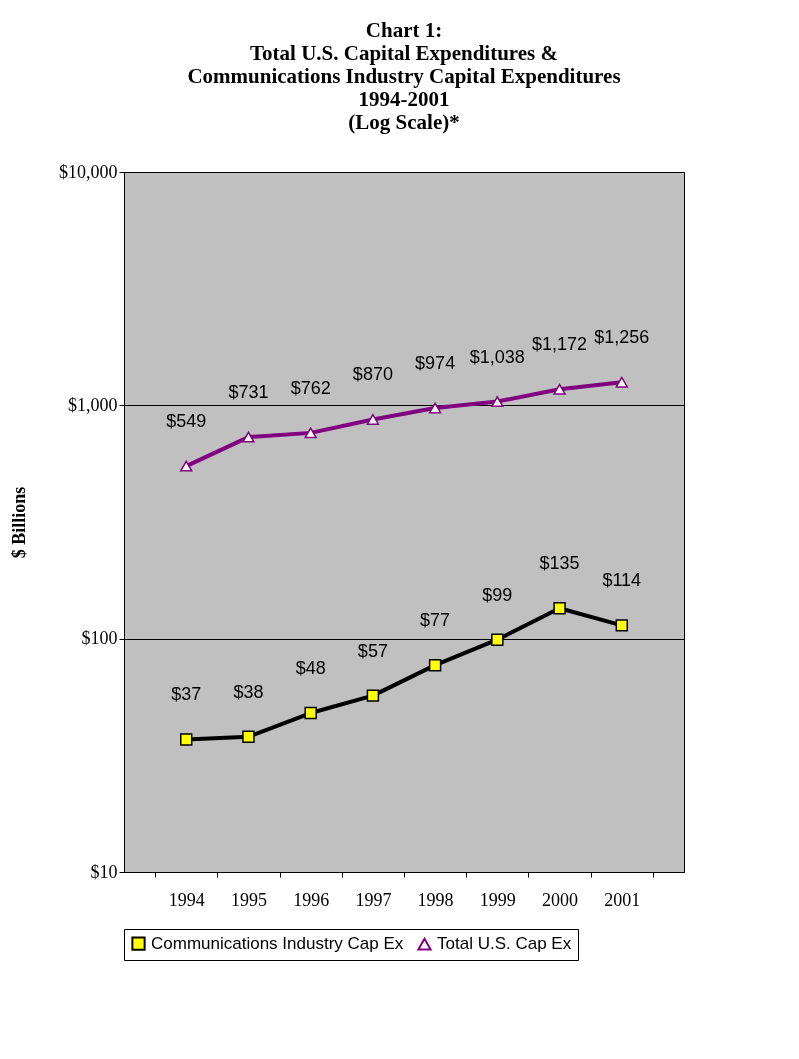 This screenshot has height=1059, width=799. Describe the element at coordinates (497, 899) in the screenshot. I see `x-tick-label: 1999` at that location.